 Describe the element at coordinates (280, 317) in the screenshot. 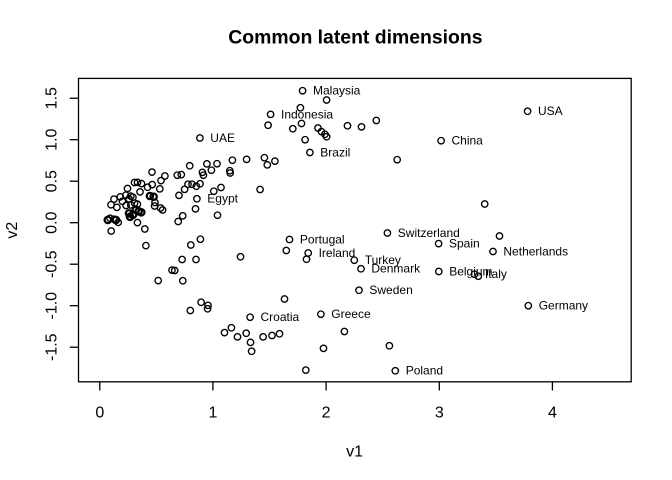

I see `svg-text: Croatia` at that location.